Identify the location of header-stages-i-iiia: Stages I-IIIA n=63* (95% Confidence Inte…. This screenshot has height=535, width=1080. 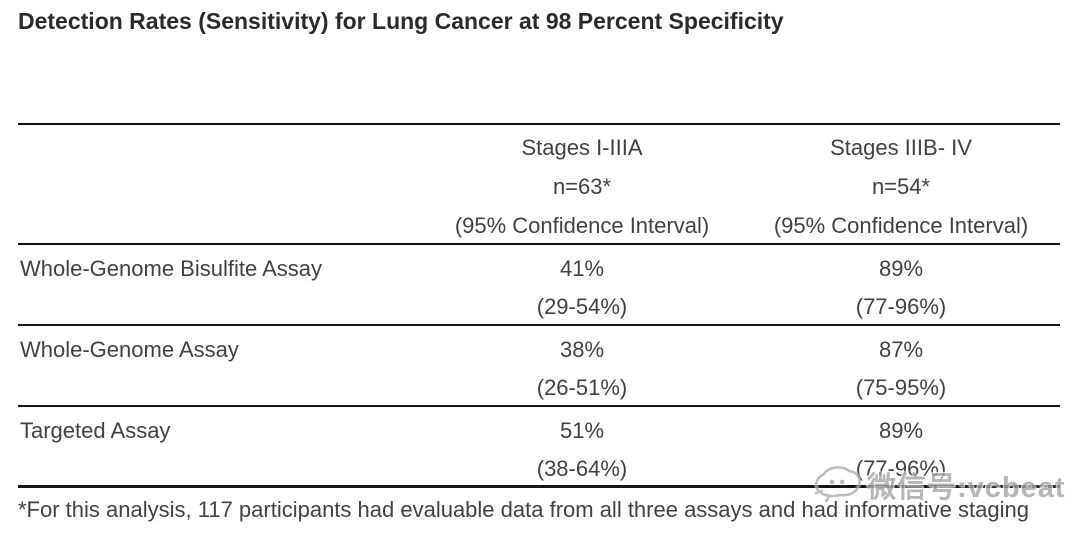
(582, 186).